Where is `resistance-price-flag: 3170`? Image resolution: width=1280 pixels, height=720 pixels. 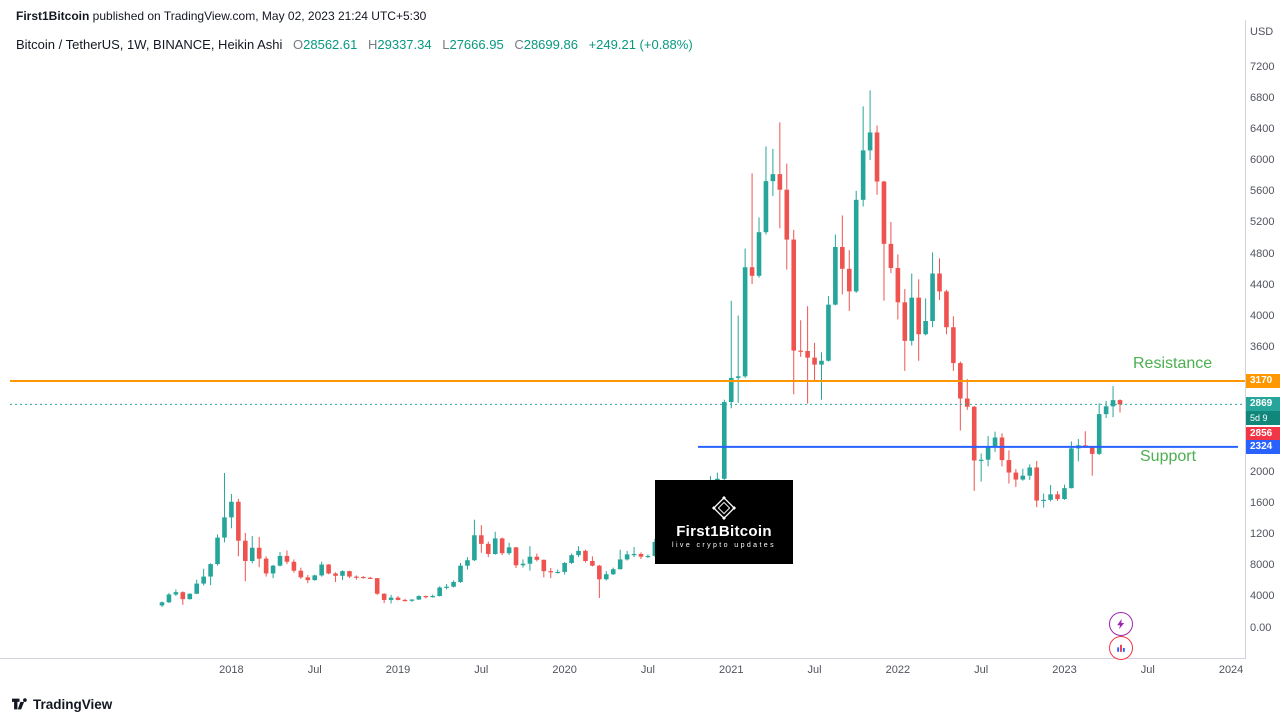
resistance-price-flag: 3170 is located at coordinates (1263, 381).